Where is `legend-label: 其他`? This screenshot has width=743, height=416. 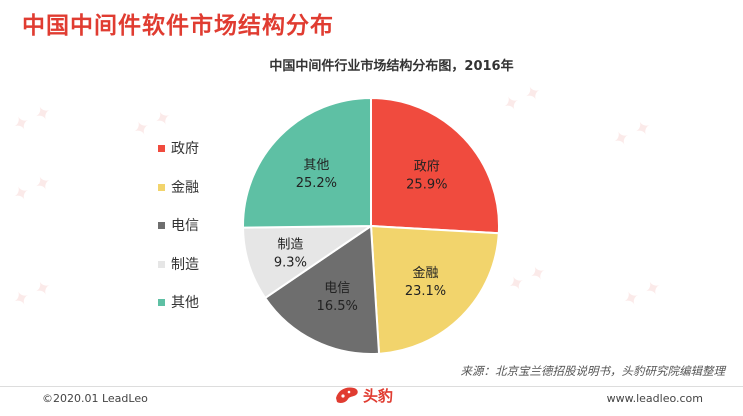 legend-label: 其他 is located at coordinates (185, 303).